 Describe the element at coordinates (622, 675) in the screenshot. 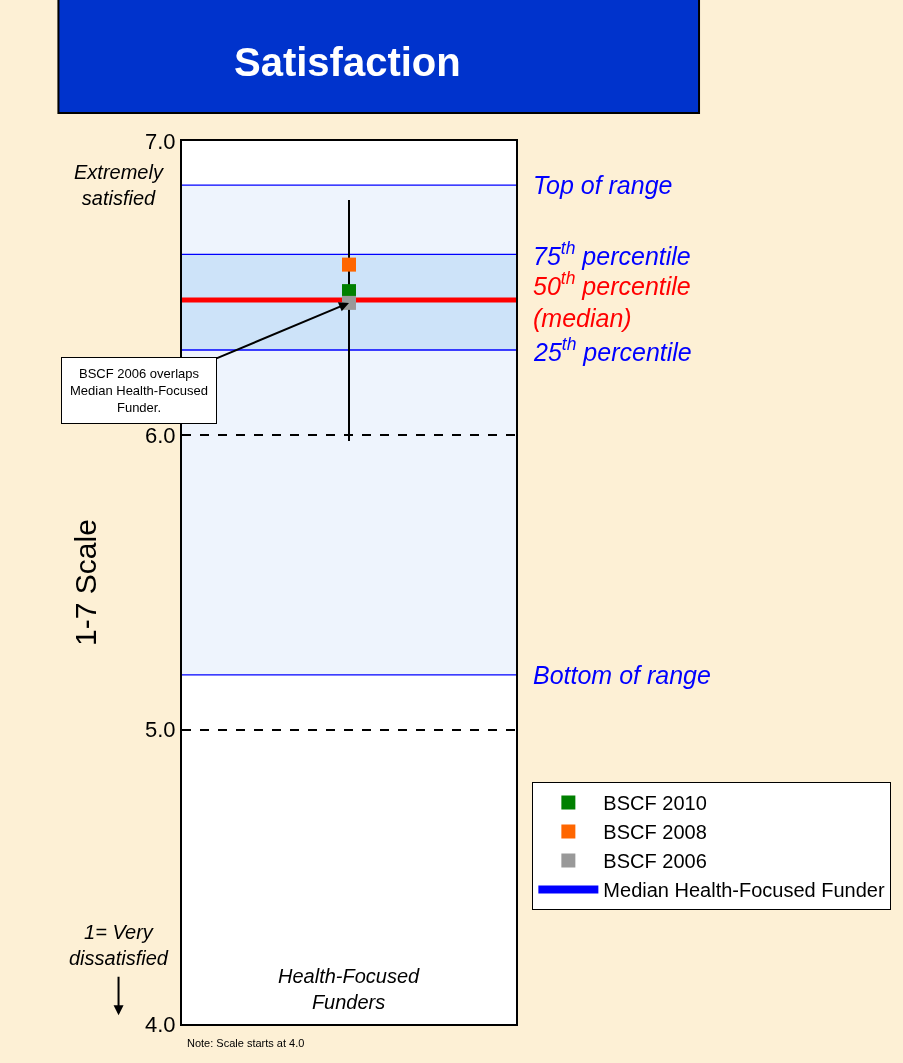

I see `ref-line-label: Bottom of range` at that location.